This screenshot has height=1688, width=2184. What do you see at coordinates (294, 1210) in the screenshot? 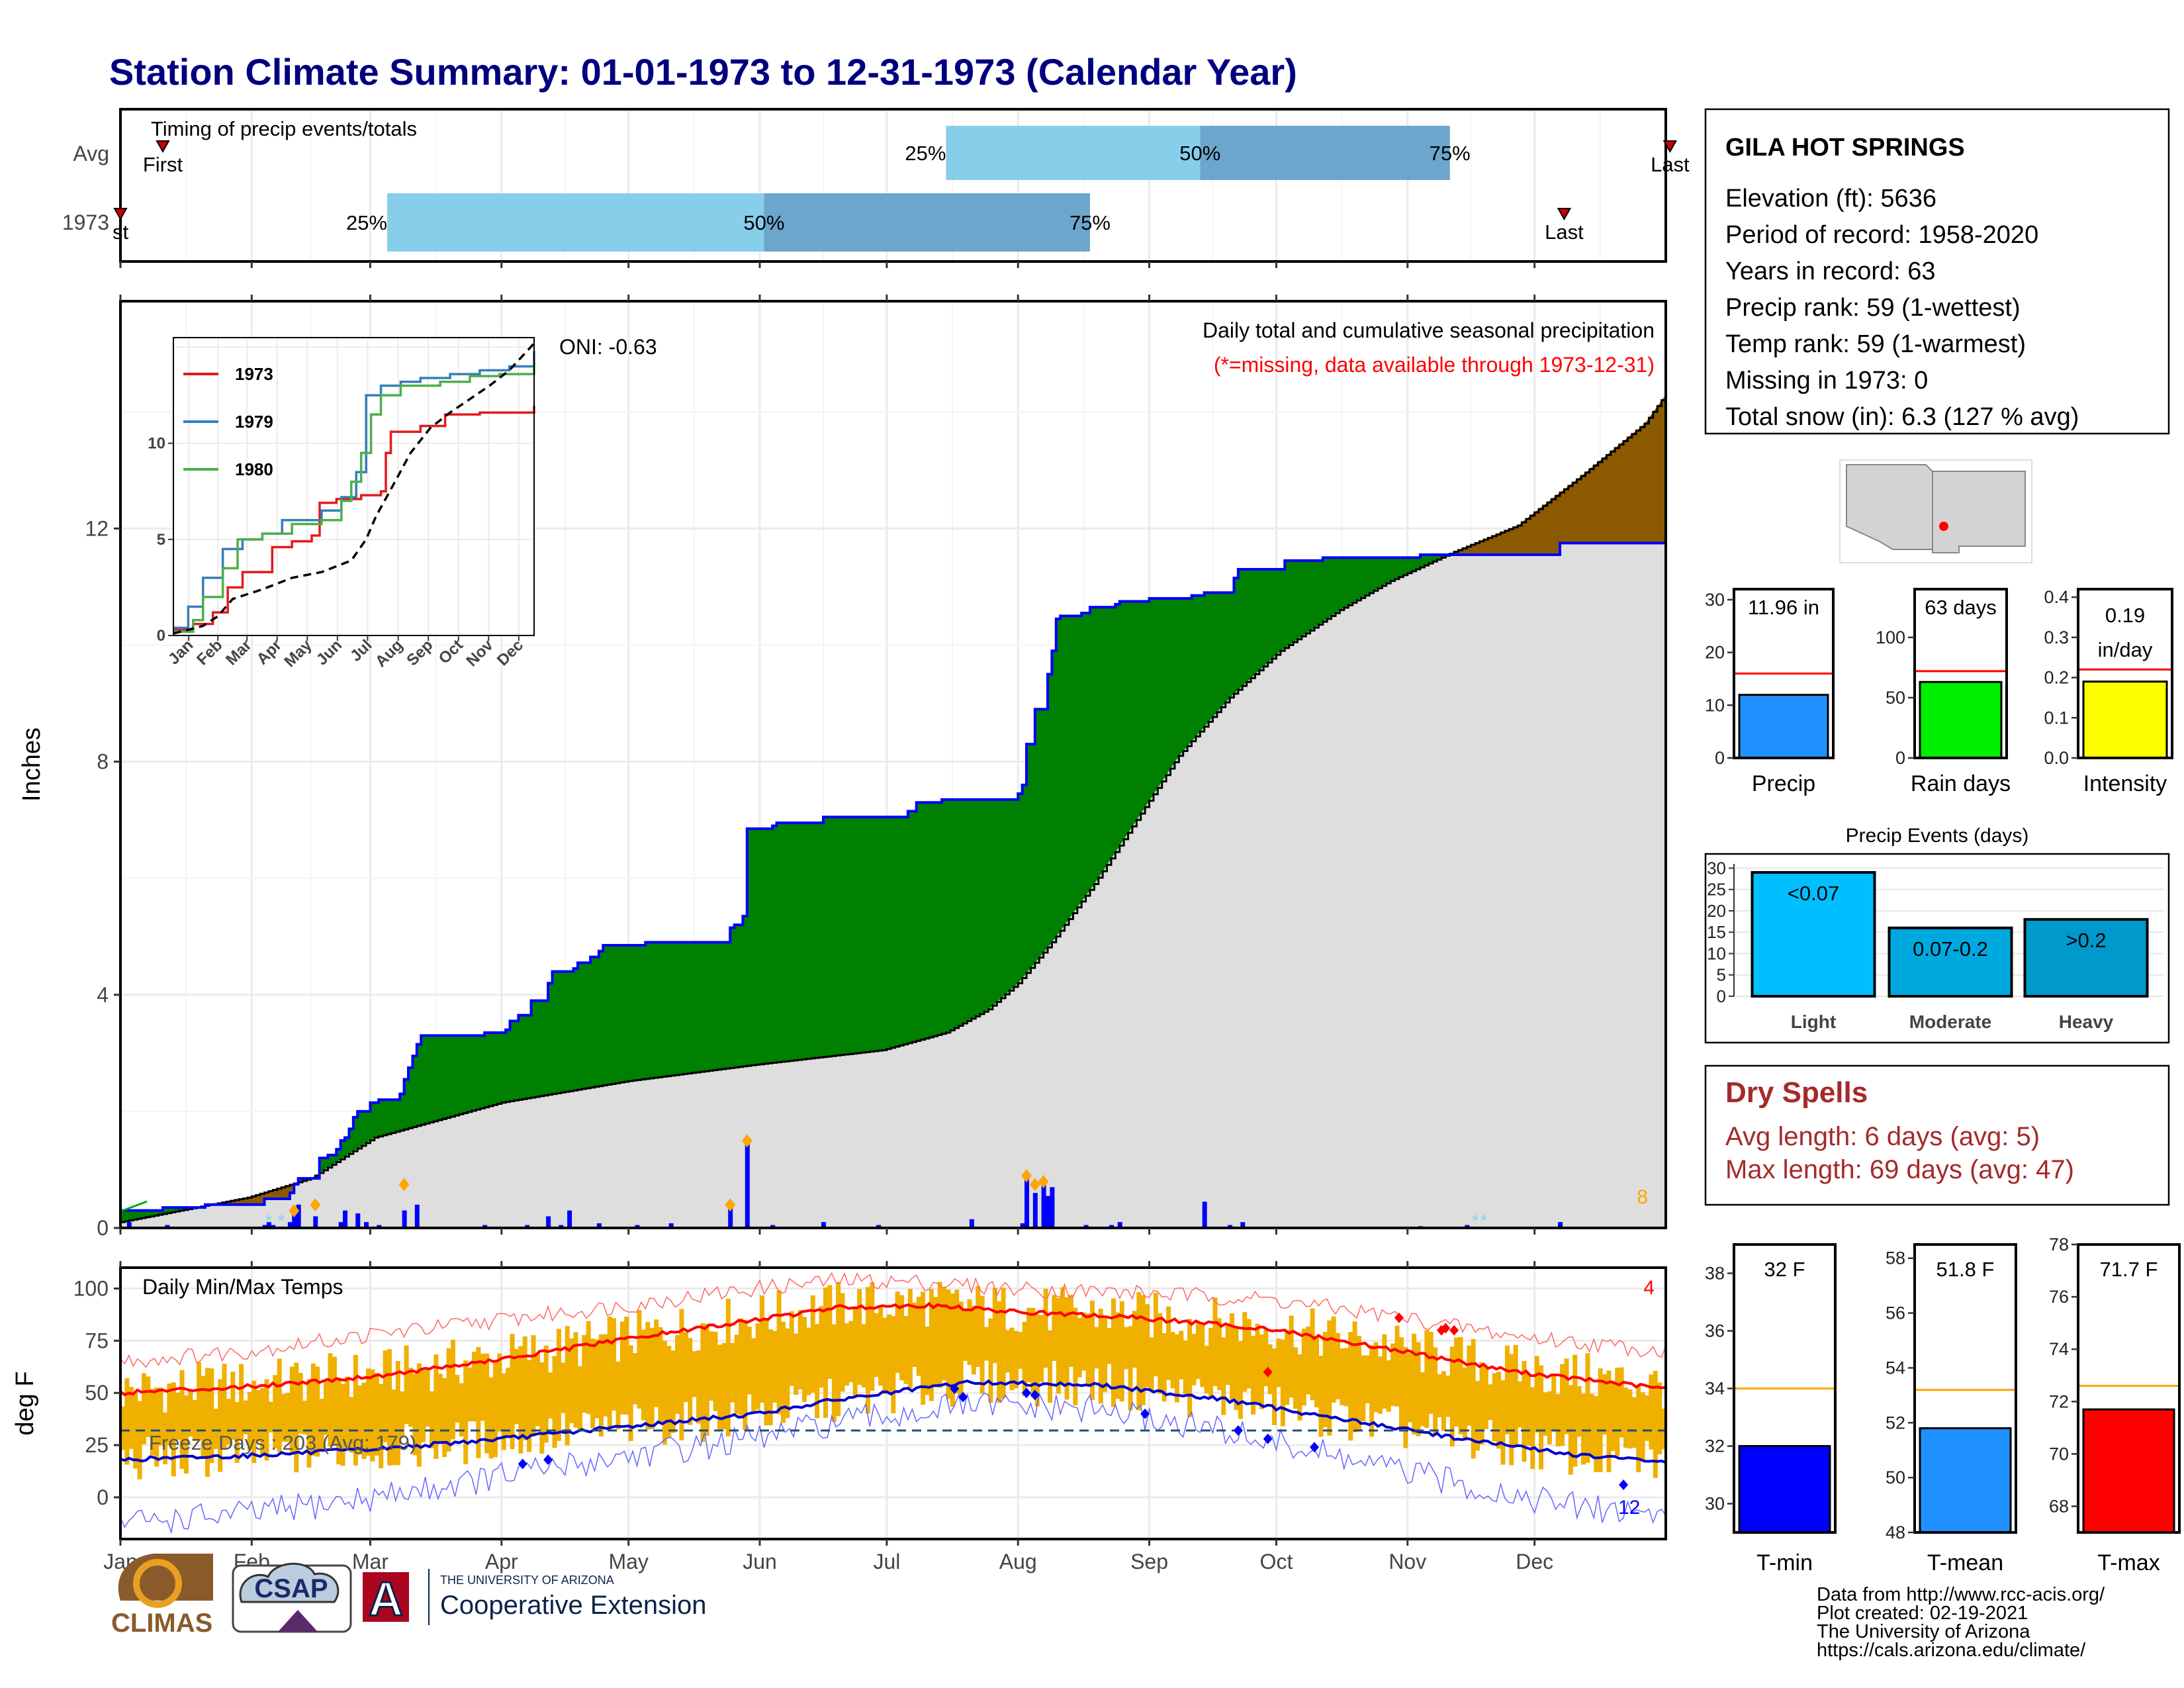
I see `heavy-precip-marker` at bounding box center [294, 1210].